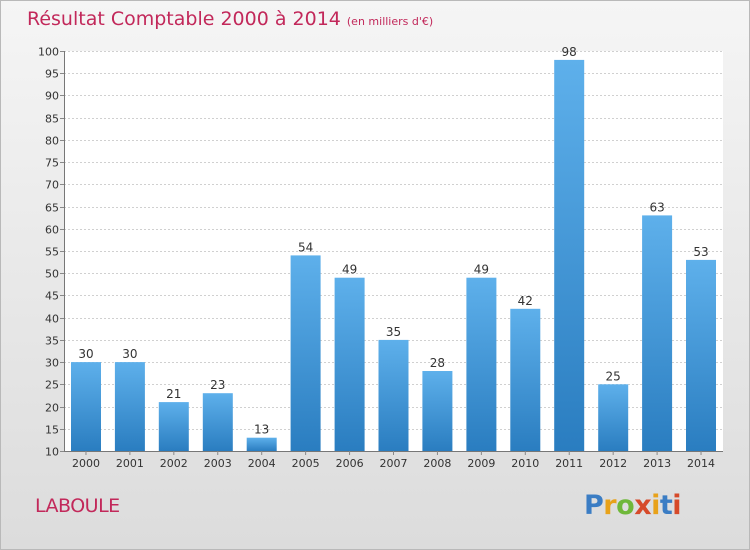 The height and width of the screenshot is (550, 750). I want to click on x-tick-label: 2006, so click(350, 463).